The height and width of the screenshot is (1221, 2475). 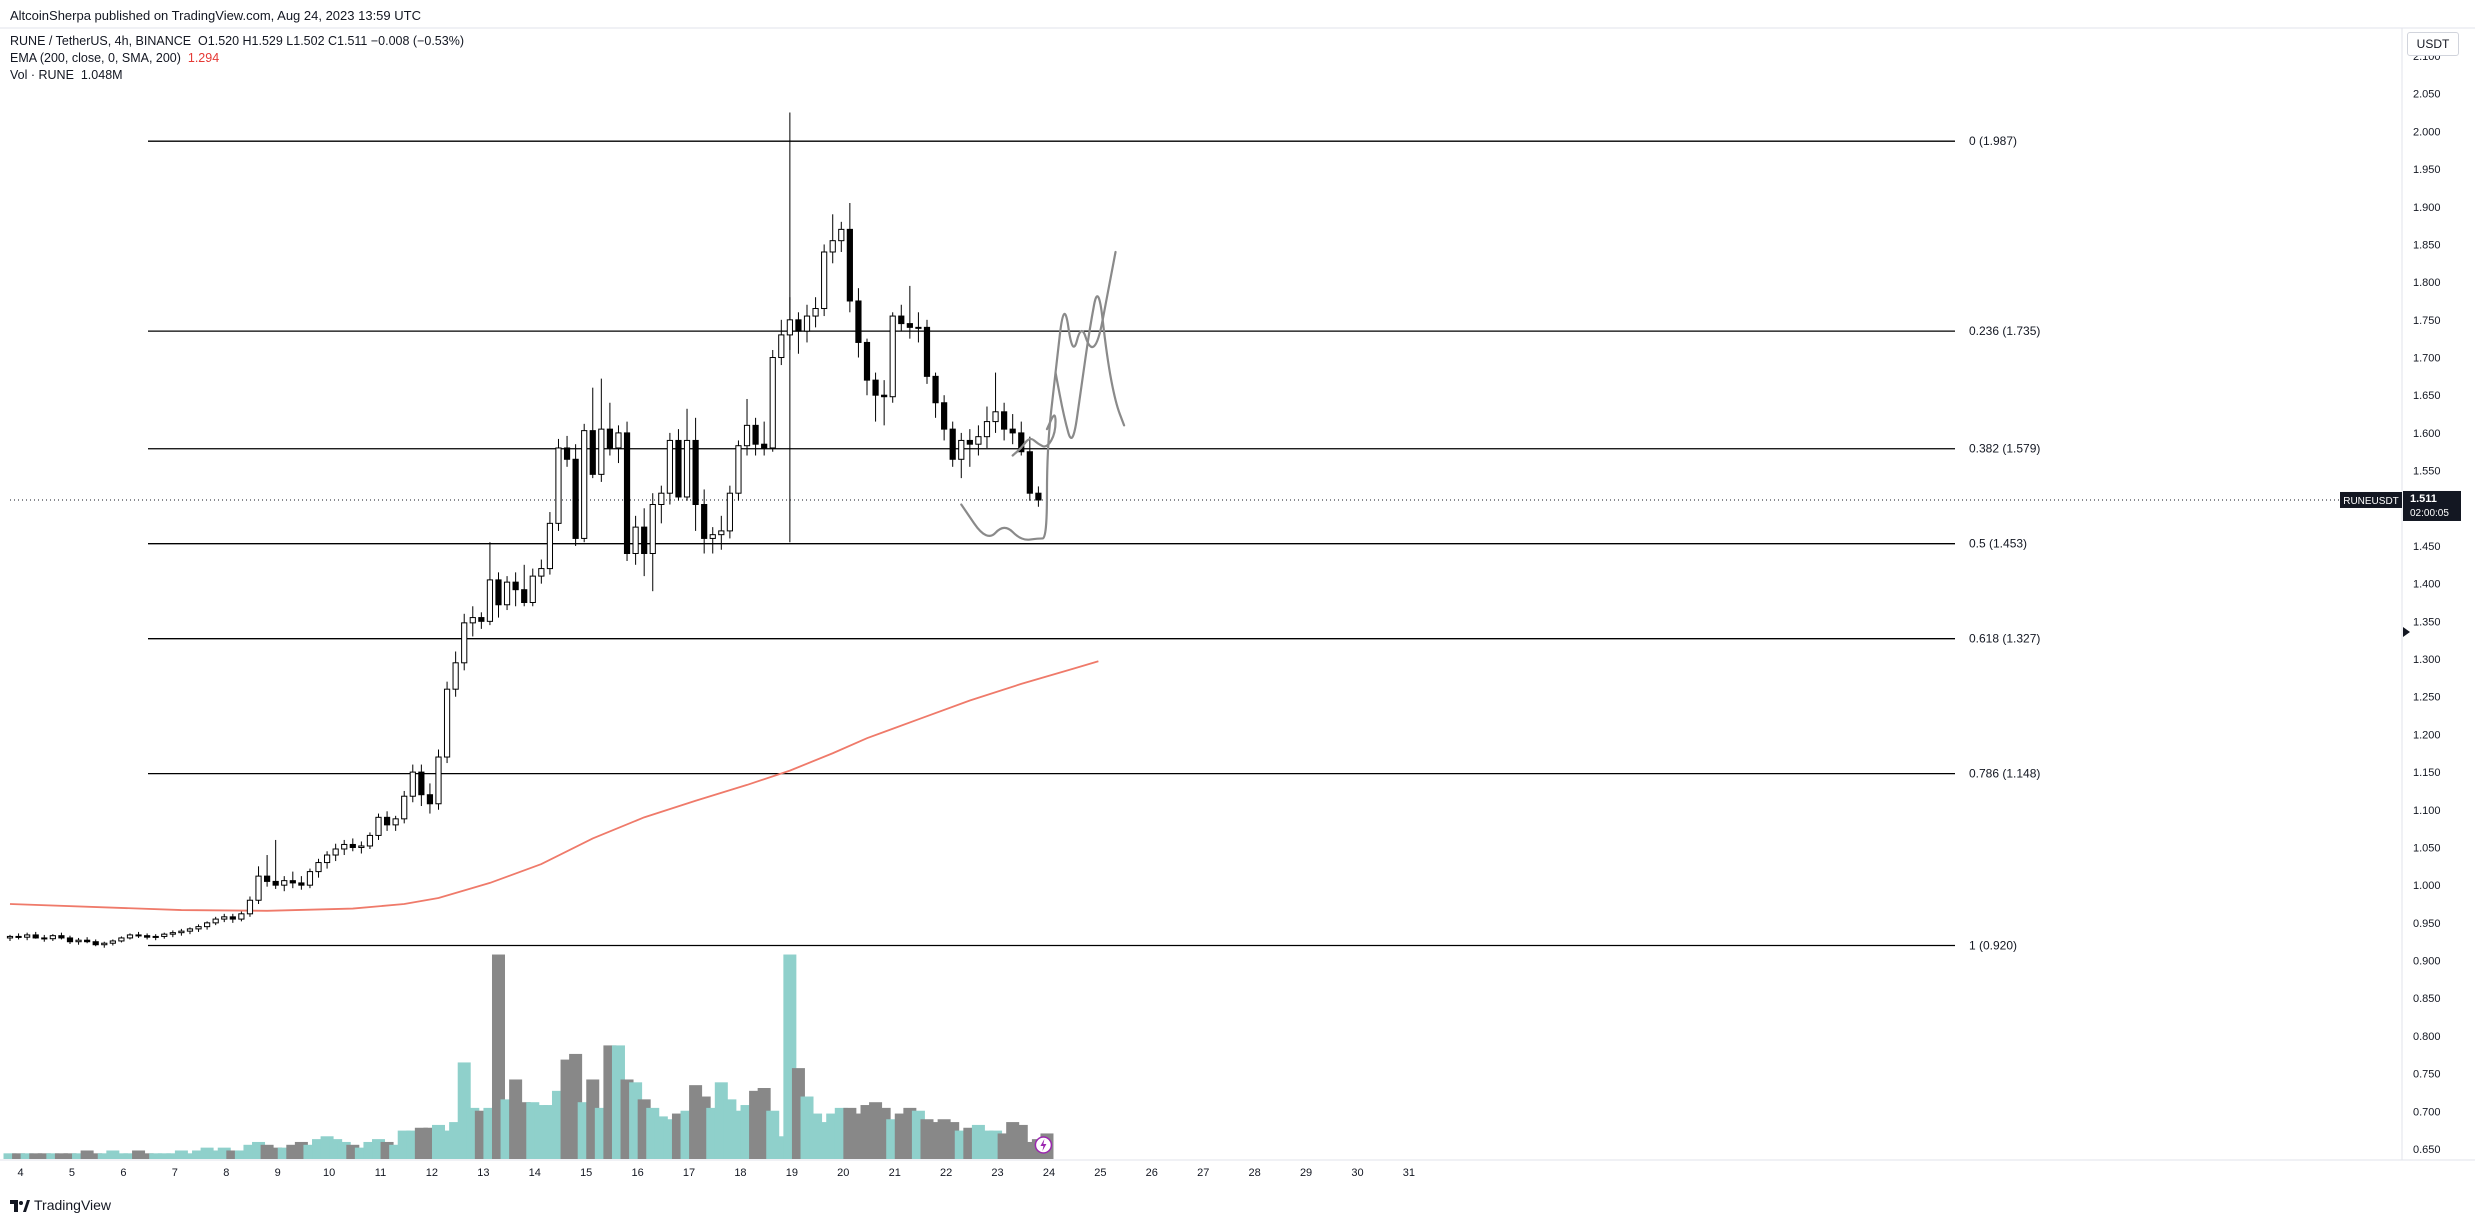 I want to click on time-tick-label: 24, so click(x=1049, y=1173).